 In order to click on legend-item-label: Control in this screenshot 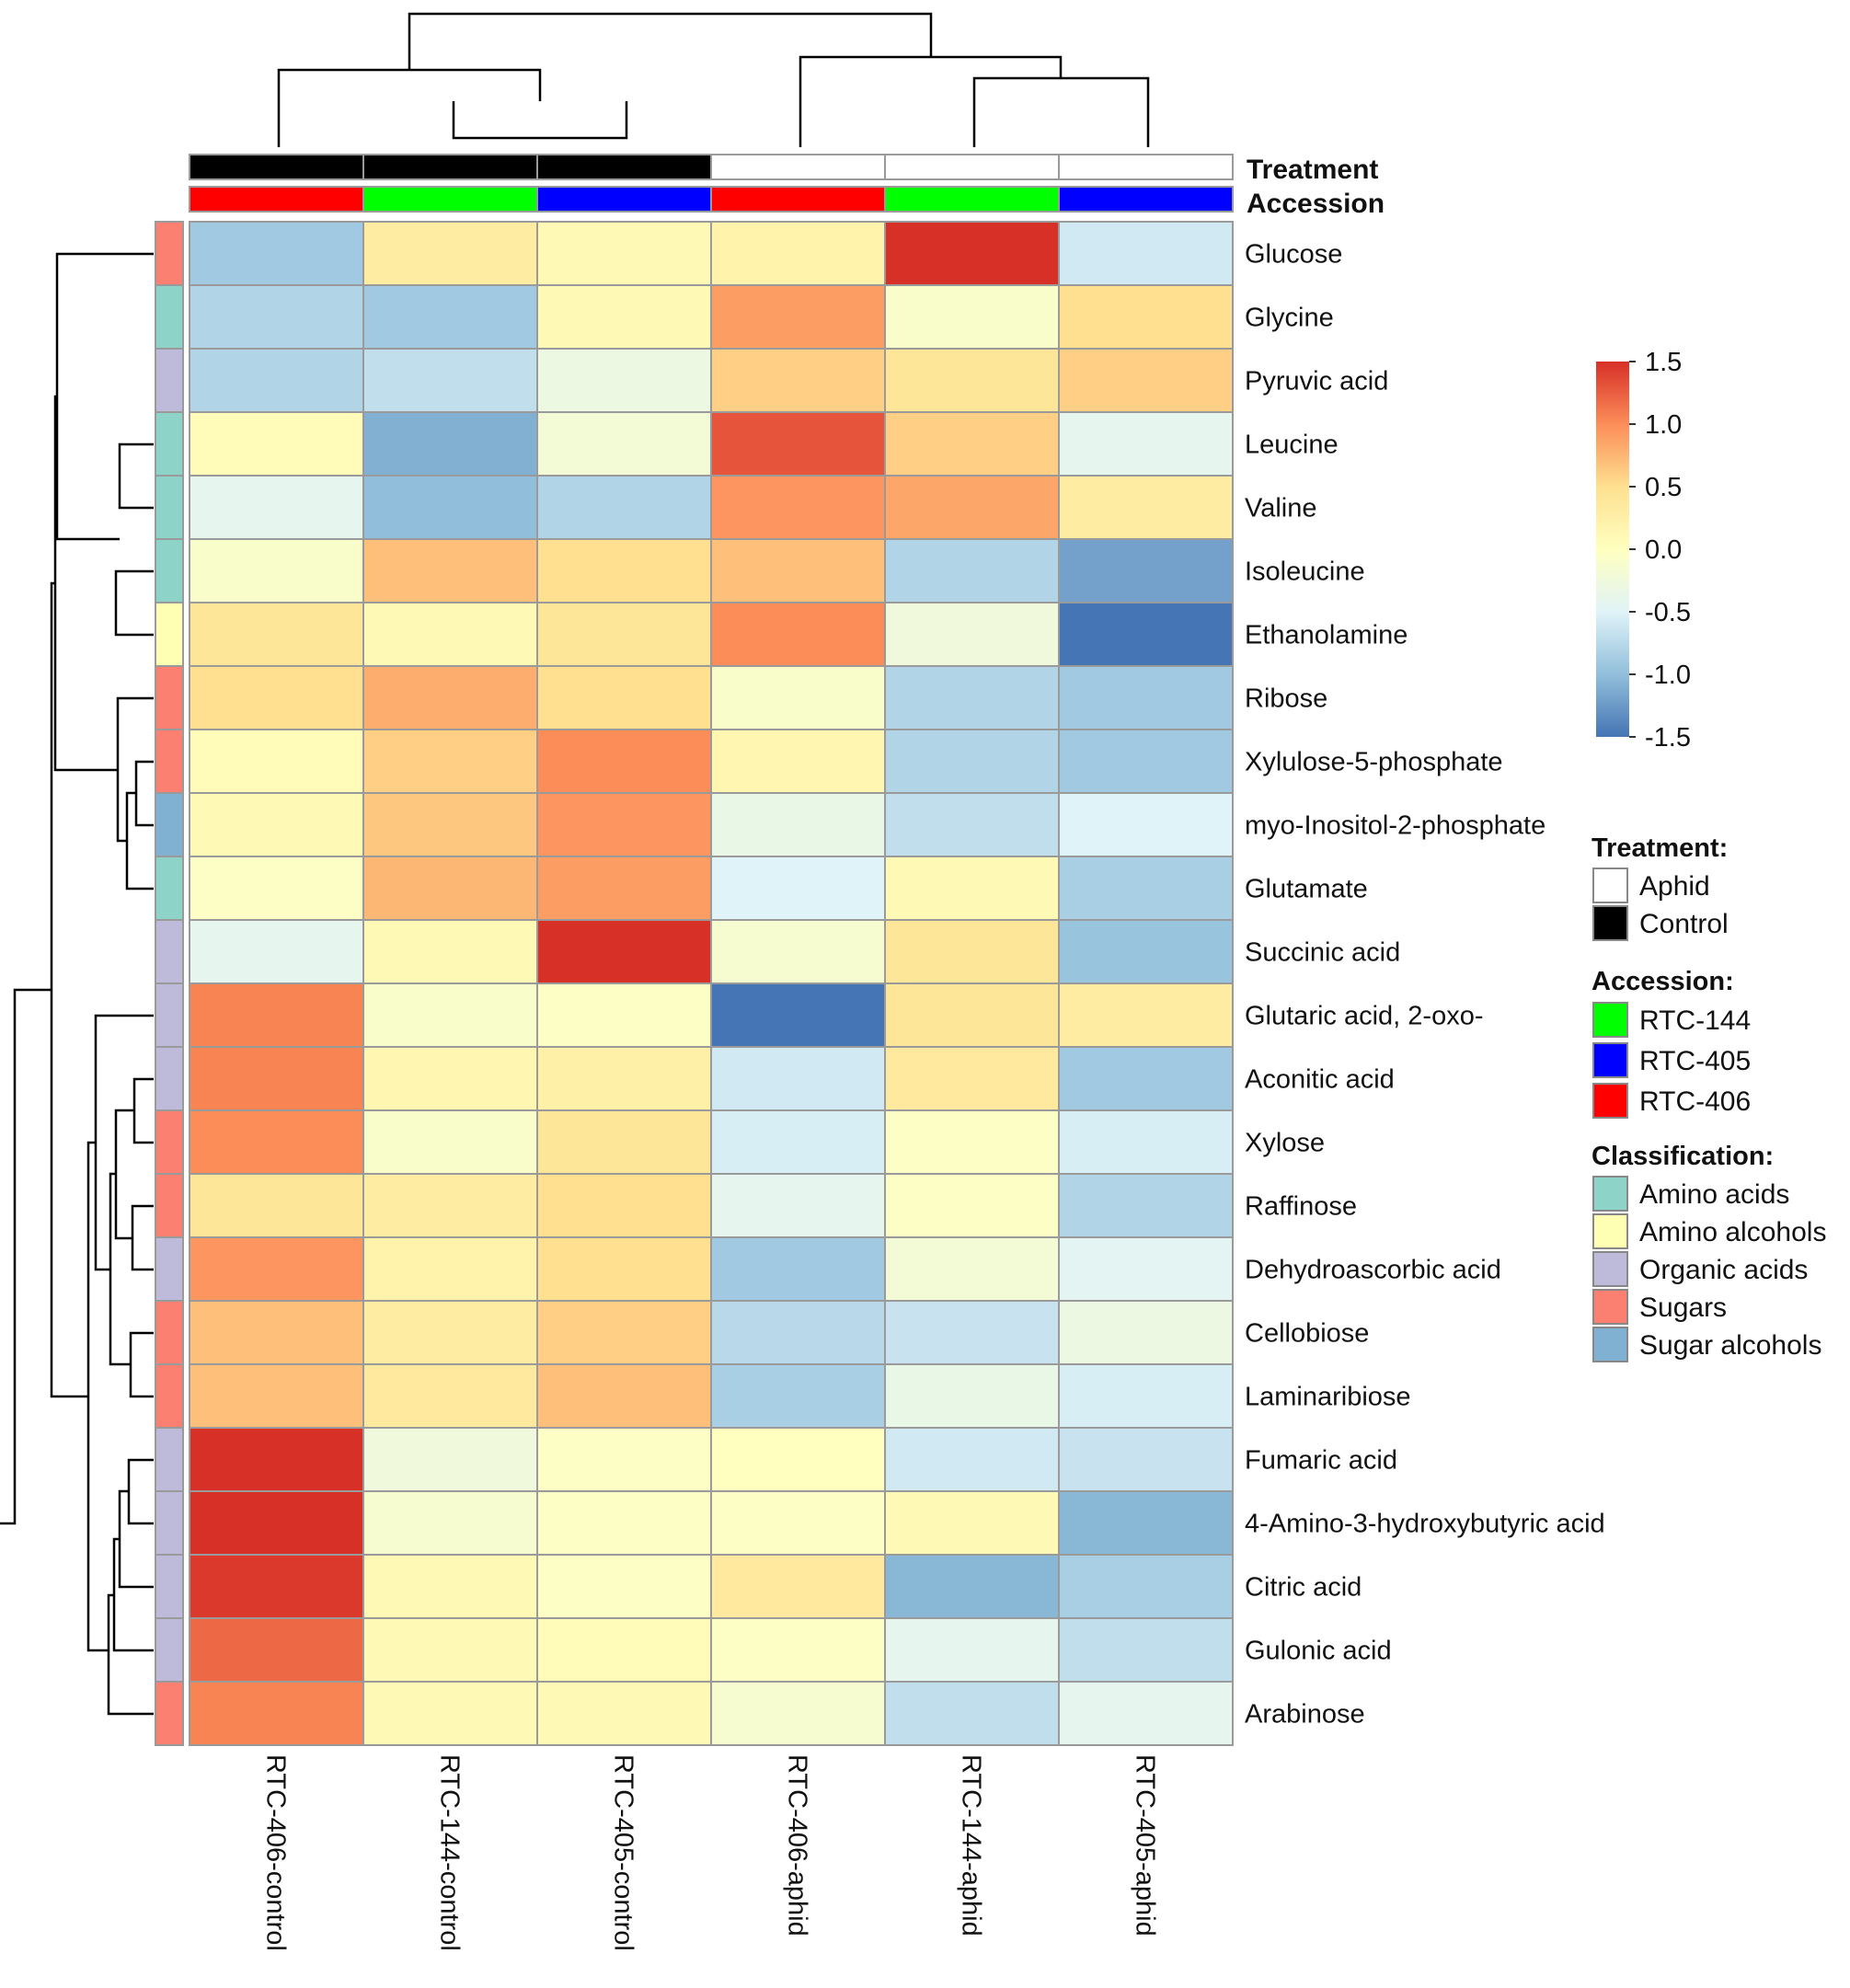, I will do `click(1684, 924)`.